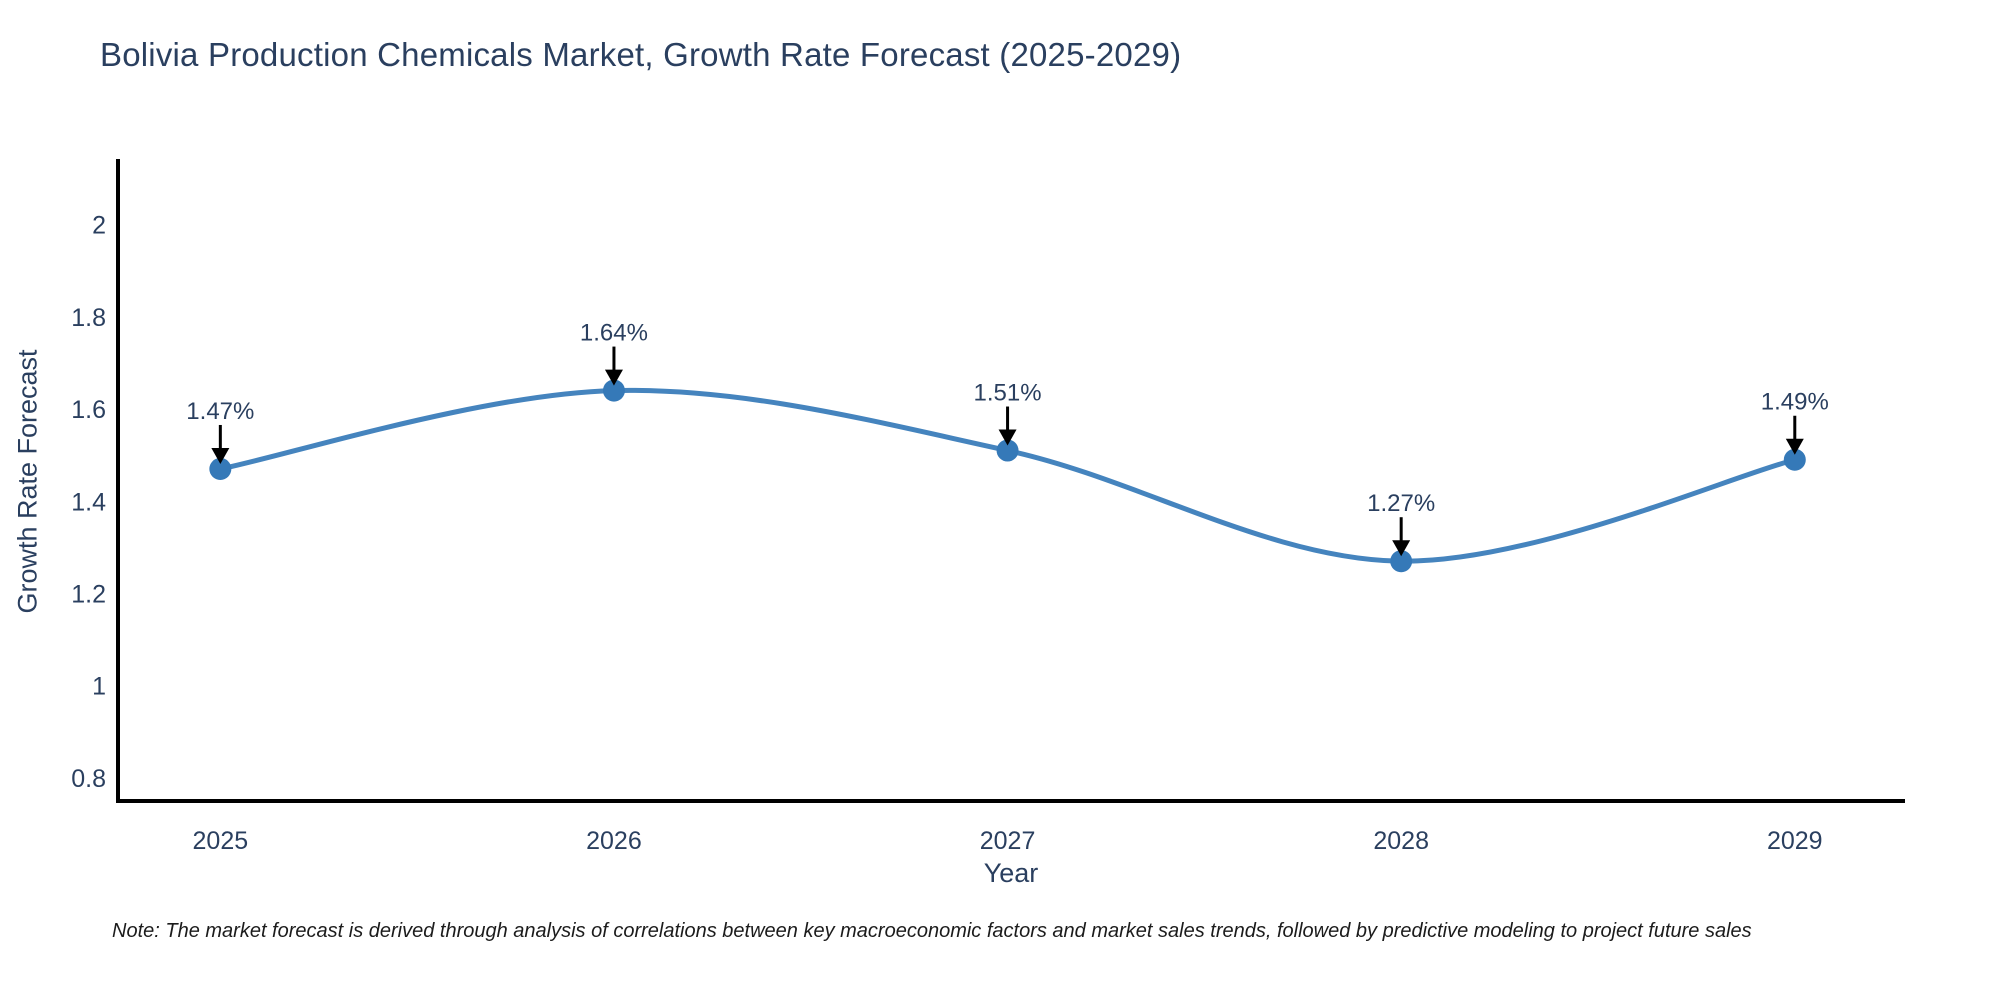 This screenshot has width=2000, height=1000. Describe the element at coordinates (220, 411) in the screenshot. I see `point-value-label: 1.47%` at that location.